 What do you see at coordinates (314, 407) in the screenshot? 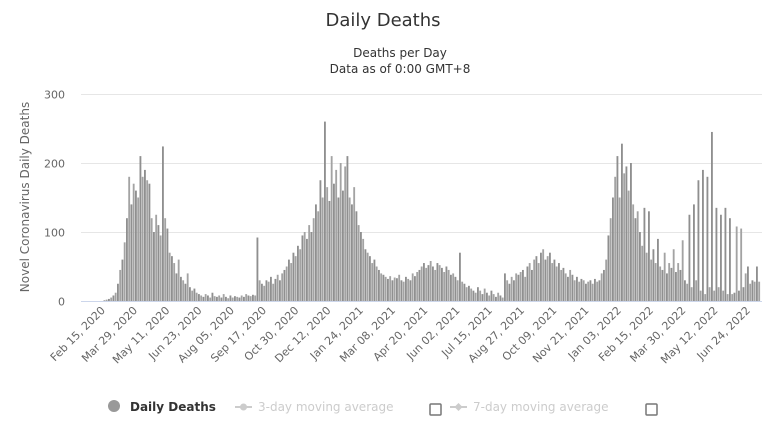
I see `legend-item-3-day-average: 3-day moving average` at bounding box center [314, 407].